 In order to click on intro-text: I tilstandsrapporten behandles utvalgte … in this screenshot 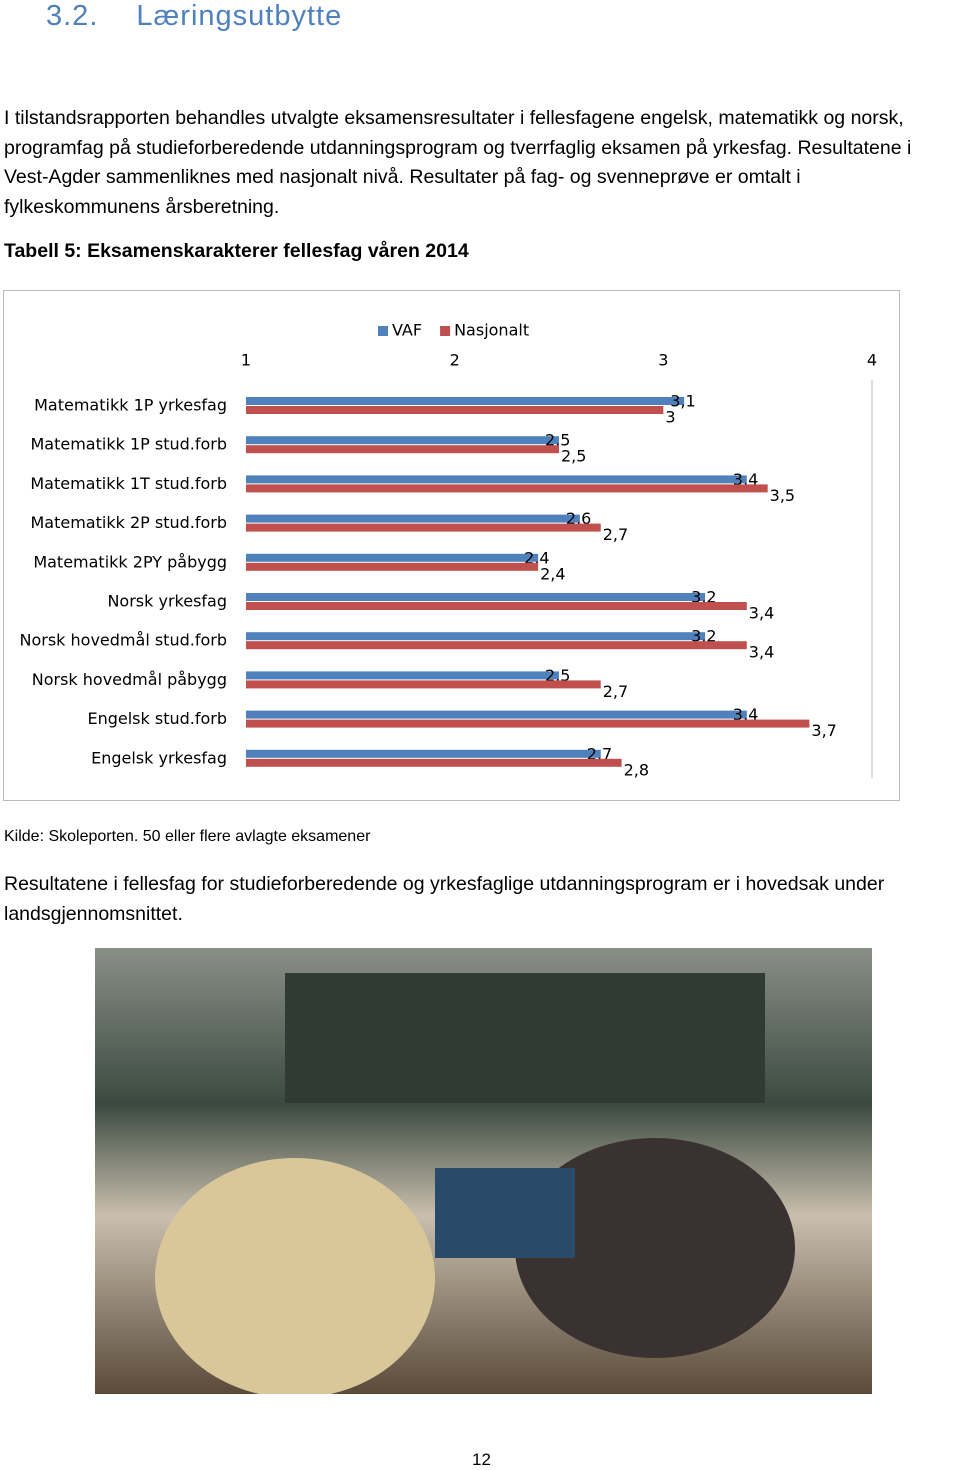, I will do `click(458, 162)`.